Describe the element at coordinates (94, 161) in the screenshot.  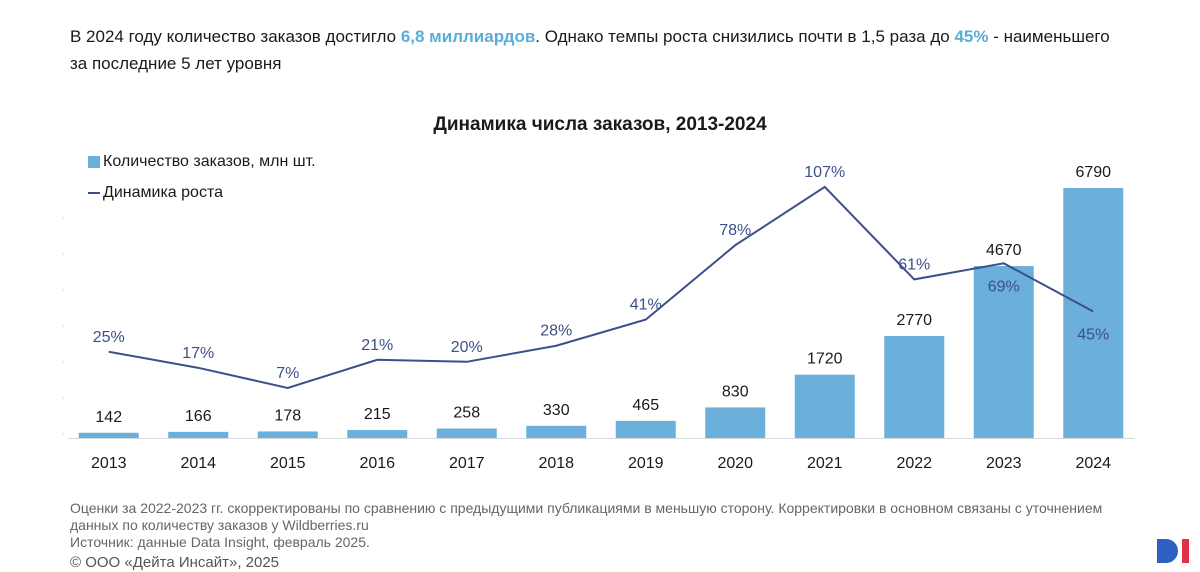
I see `legend-bar-swatch` at that location.